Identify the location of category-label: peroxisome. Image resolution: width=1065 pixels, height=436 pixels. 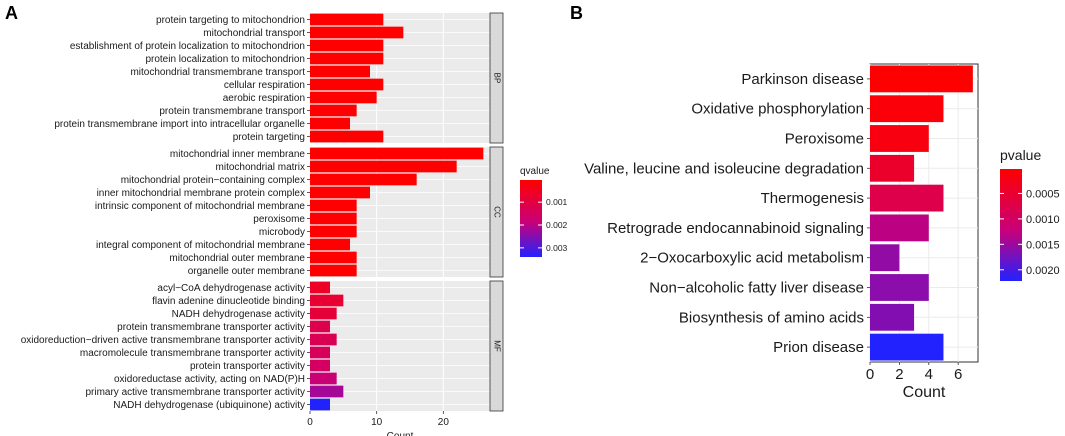
(279, 219).